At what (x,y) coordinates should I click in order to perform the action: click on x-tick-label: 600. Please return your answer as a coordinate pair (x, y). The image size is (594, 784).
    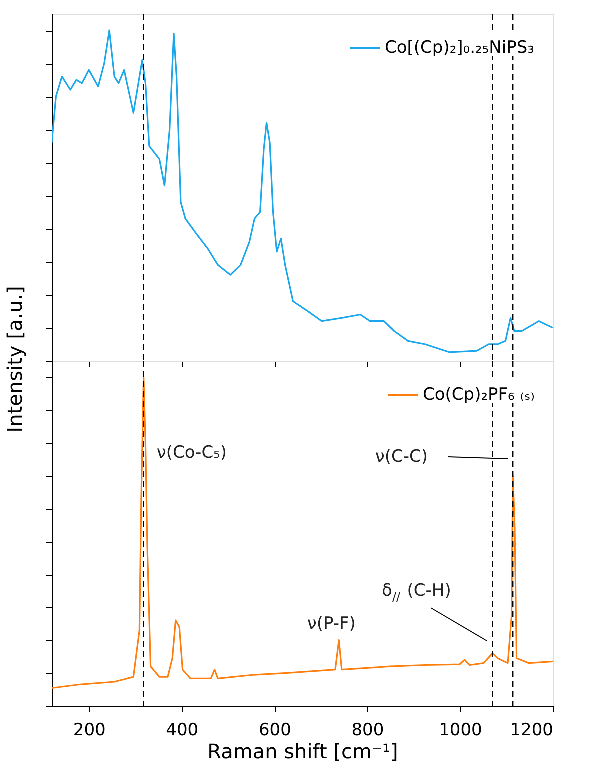
    Looking at the image, I should click on (275, 730).